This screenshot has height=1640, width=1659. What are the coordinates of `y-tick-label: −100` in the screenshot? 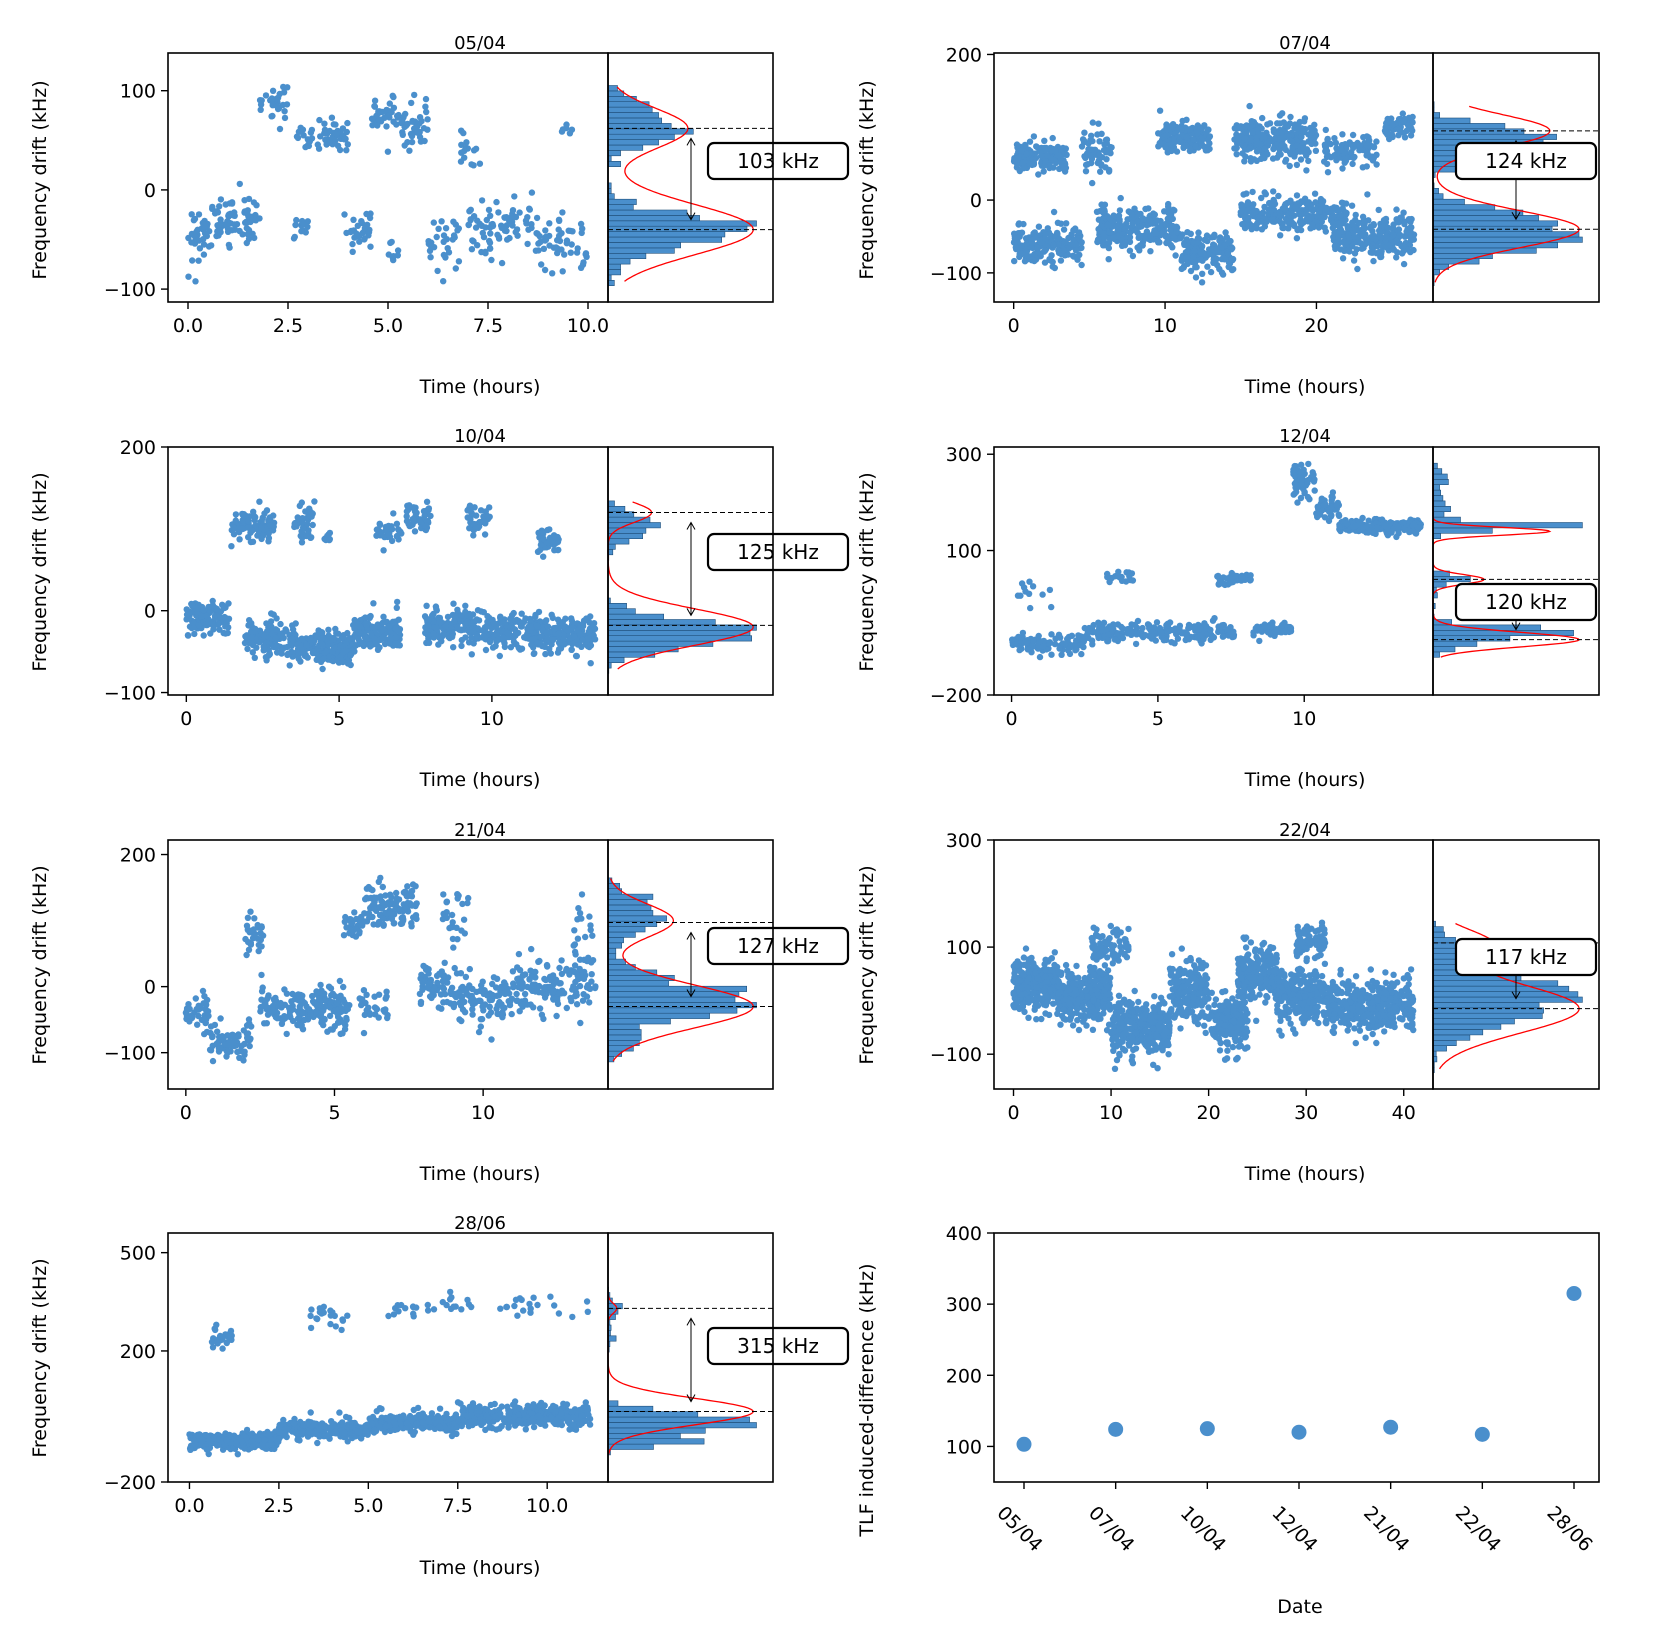 It's located at (956, 274).